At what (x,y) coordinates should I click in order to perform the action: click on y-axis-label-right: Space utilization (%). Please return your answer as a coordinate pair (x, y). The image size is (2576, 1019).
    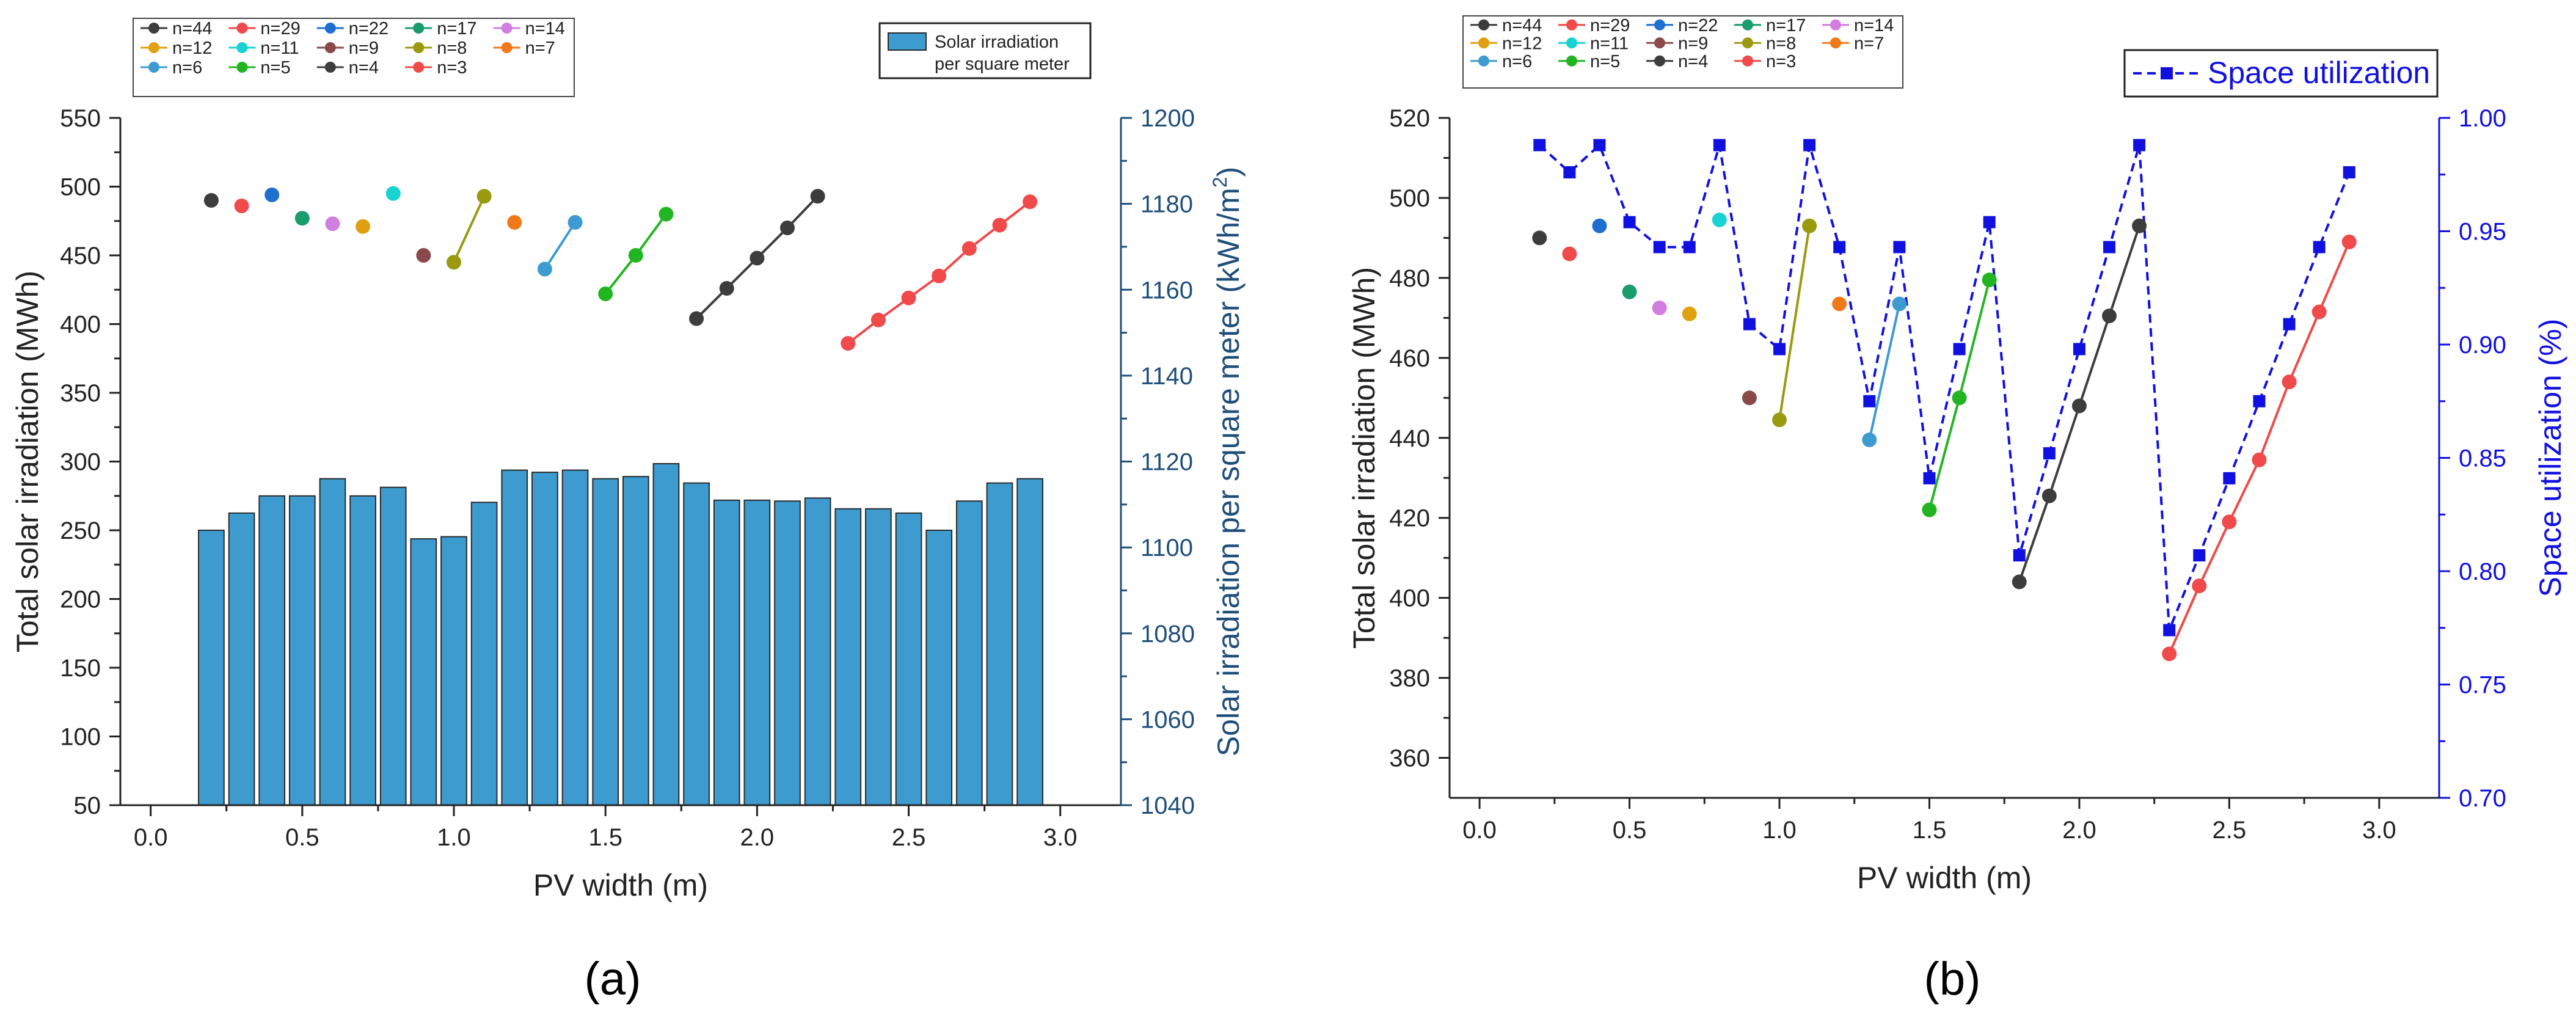
    Looking at the image, I should click on (2550, 458).